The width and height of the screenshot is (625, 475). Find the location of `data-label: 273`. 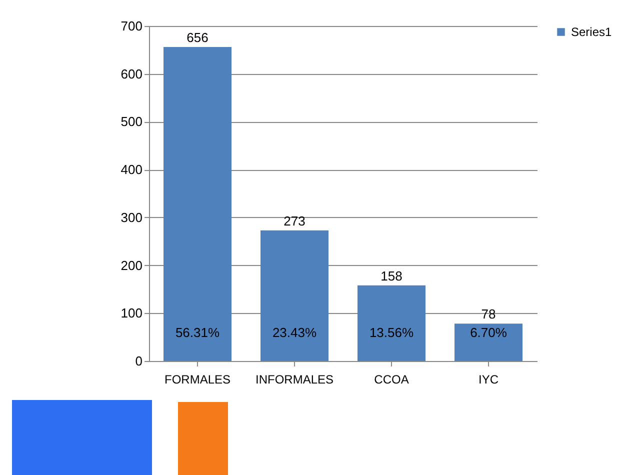

data-label: 273 is located at coordinates (295, 220).